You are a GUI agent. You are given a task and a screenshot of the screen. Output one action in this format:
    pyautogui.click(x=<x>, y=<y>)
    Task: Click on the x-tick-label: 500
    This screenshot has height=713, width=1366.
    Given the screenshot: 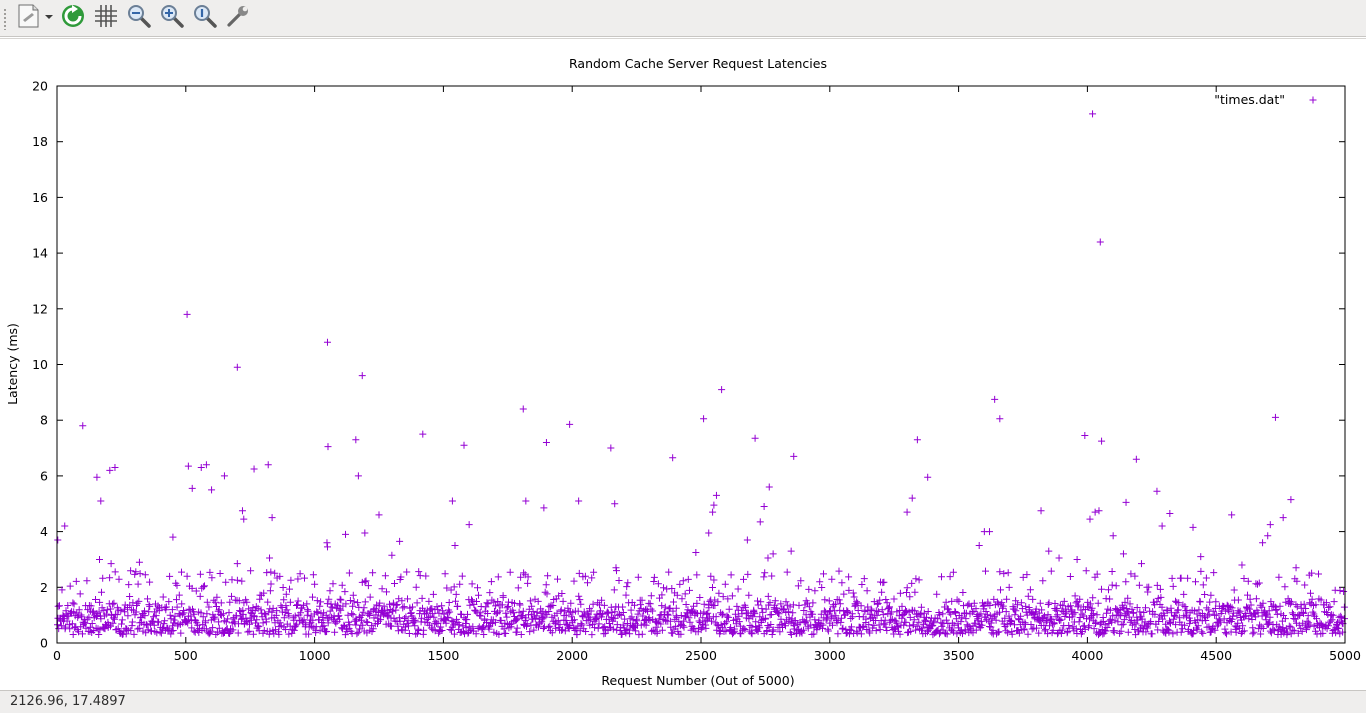 What is the action you would take?
    pyautogui.click(x=186, y=655)
    